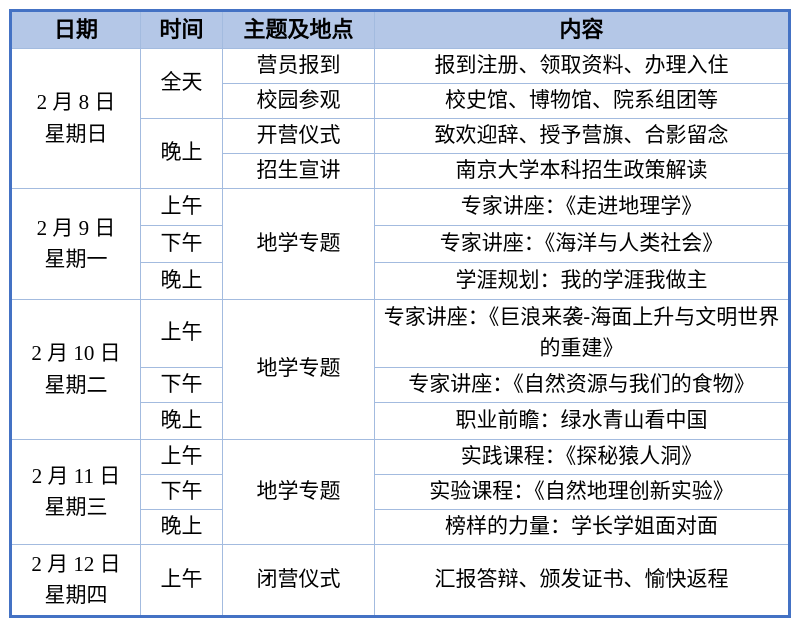  Describe the element at coordinates (582, 207) in the screenshot. I see `content-cell: 专家讲座：《走进地理学》` at that location.